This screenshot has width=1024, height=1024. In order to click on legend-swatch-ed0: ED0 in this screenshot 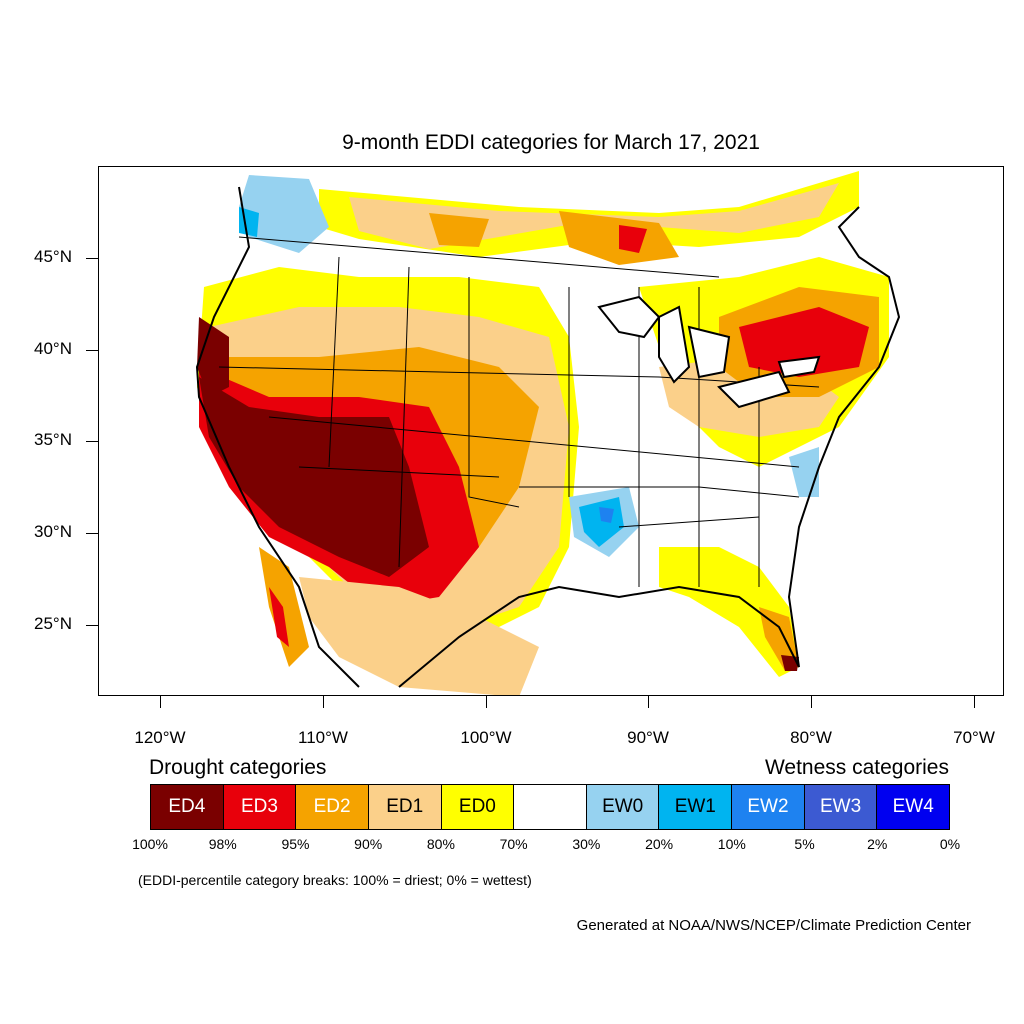, I will do `click(478, 807)`.